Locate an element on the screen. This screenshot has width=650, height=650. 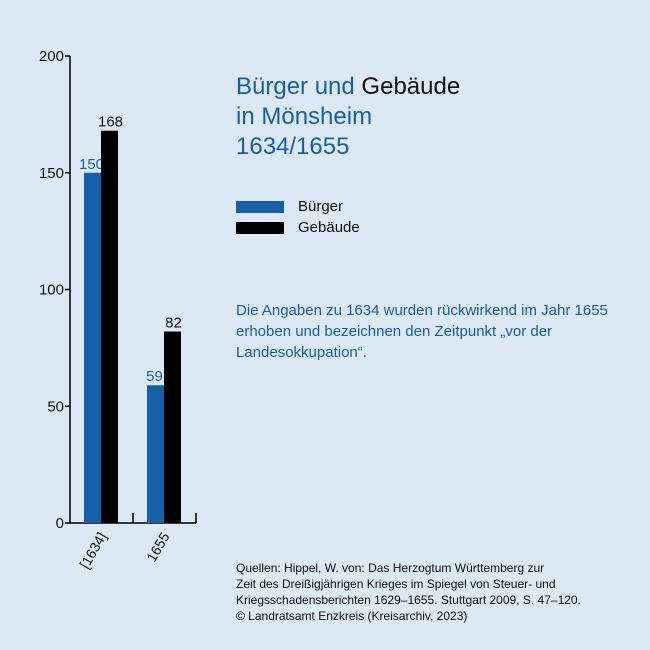
y-tick-label: 150 is located at coordinates (51, 173).